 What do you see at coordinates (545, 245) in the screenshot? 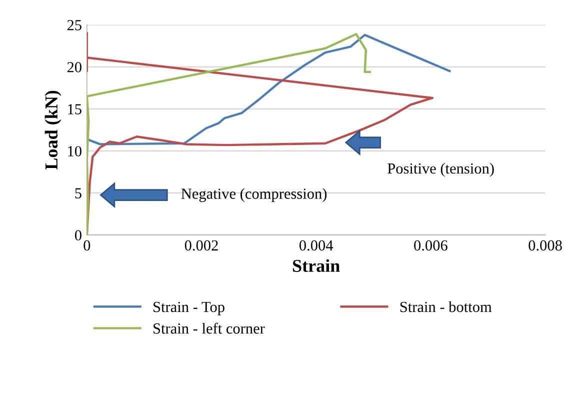
I see `x-tick-label: 0.008` at bounding box center [545, 245].